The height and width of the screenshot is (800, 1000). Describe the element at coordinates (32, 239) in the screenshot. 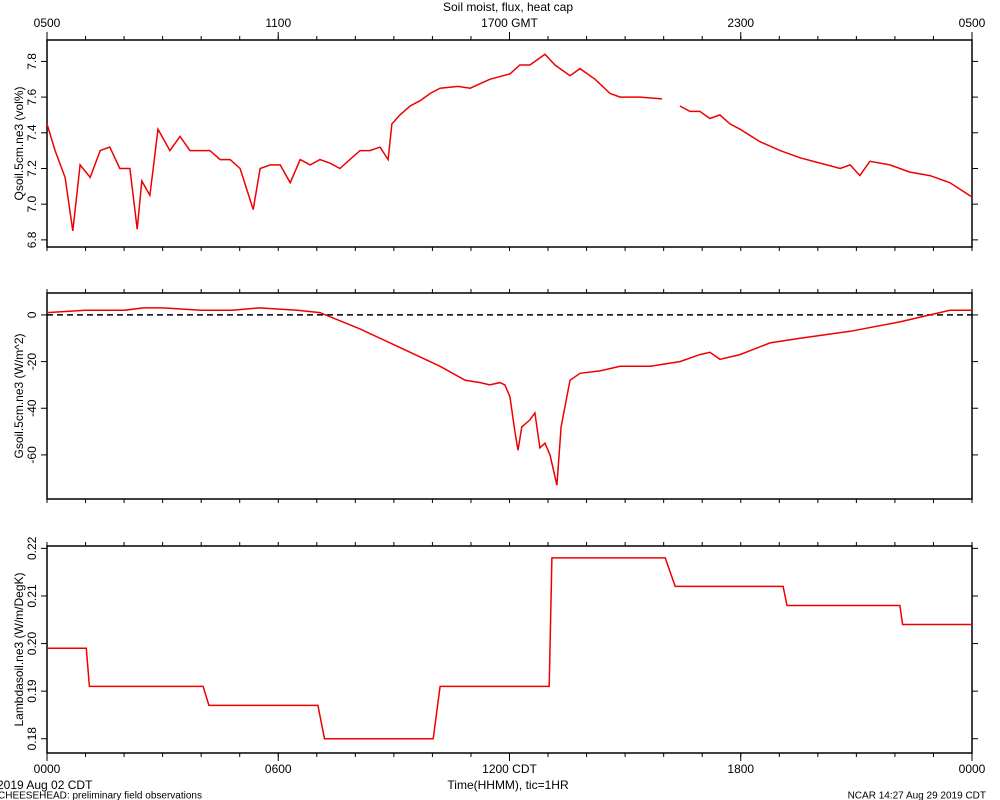

I see `y-tick-label: 6.8` at that location.